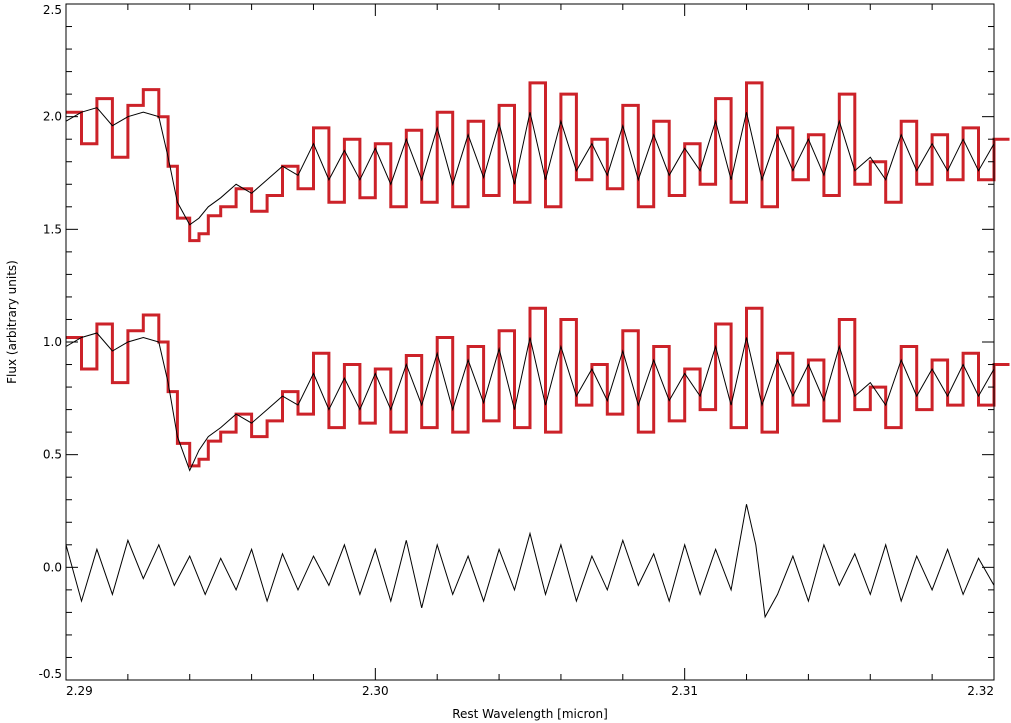  Describe the element at coordinates (684, 691) in the screenshot. I see `x-tick-label: 2.31` at that location.